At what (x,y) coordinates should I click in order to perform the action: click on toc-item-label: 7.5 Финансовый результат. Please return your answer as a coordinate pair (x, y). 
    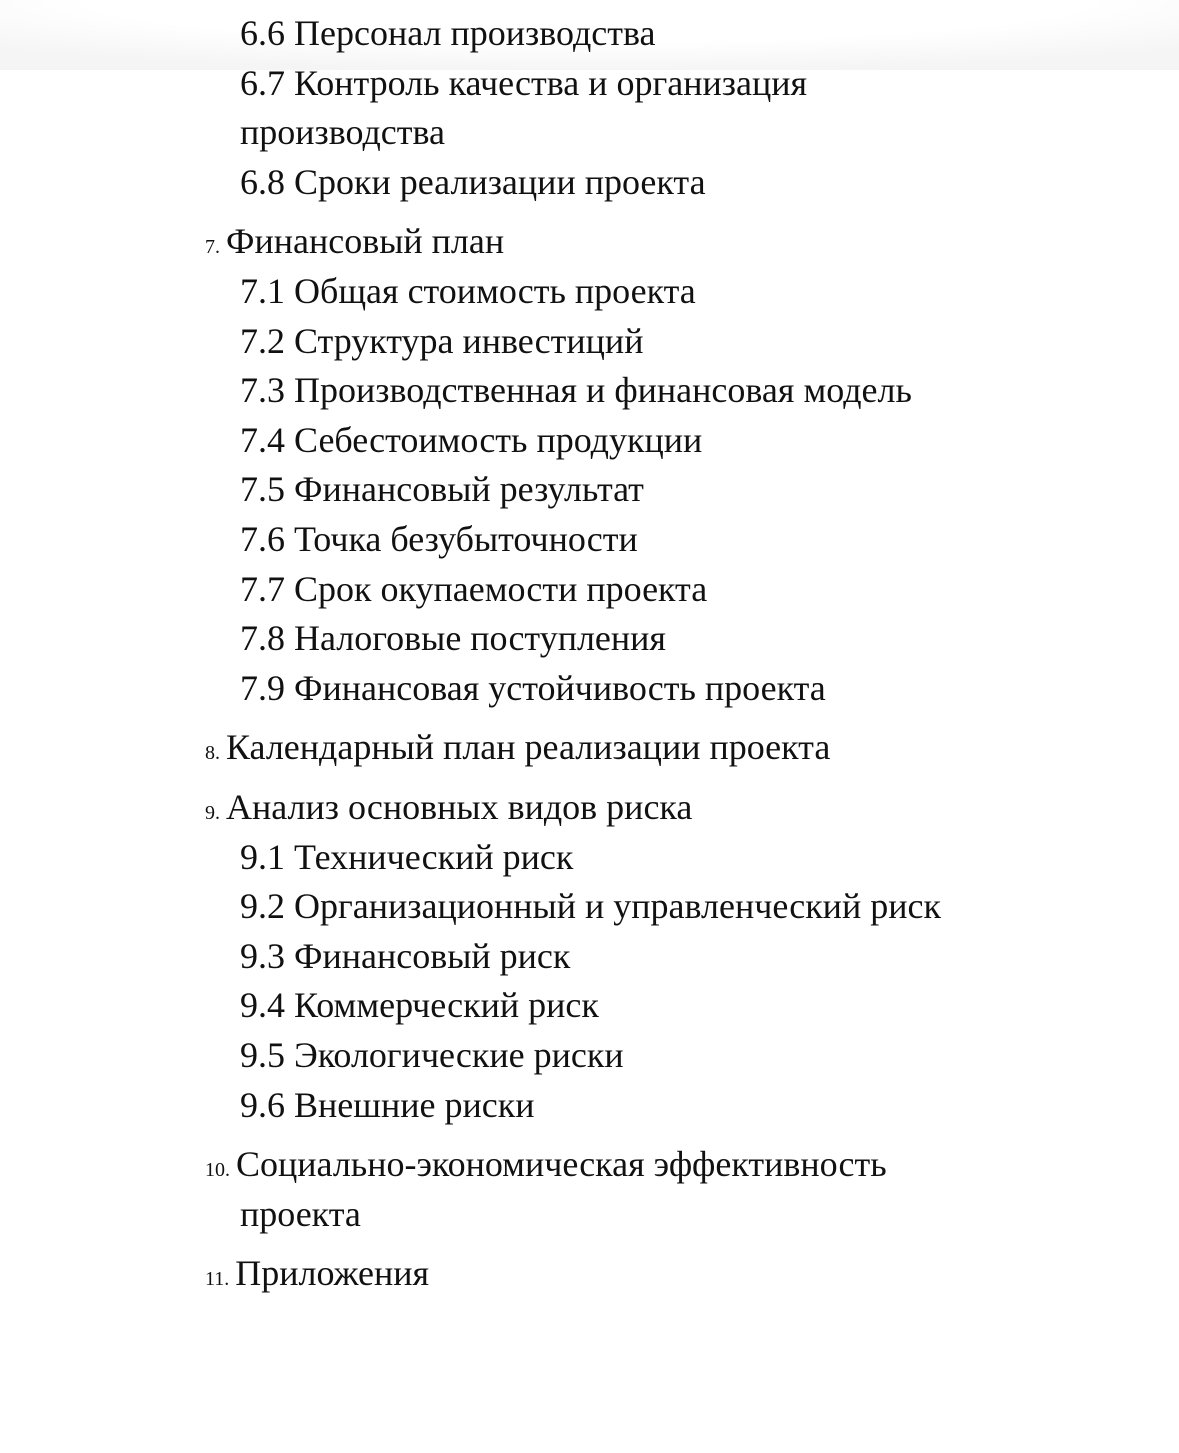
    Looking at the image, I should click on (442, 489).